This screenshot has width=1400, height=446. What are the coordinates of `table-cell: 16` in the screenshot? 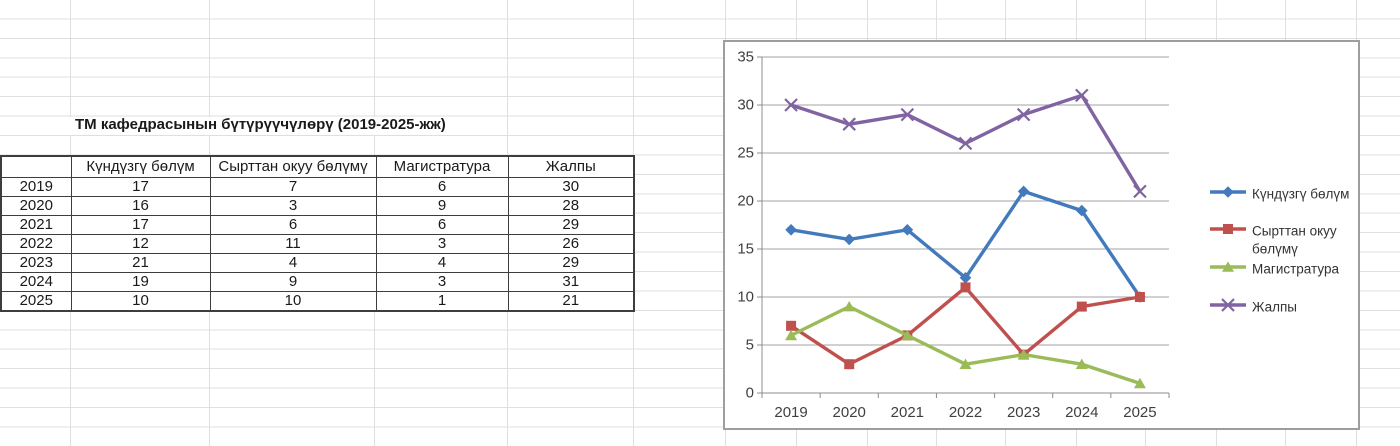 It's located at (140, 206).